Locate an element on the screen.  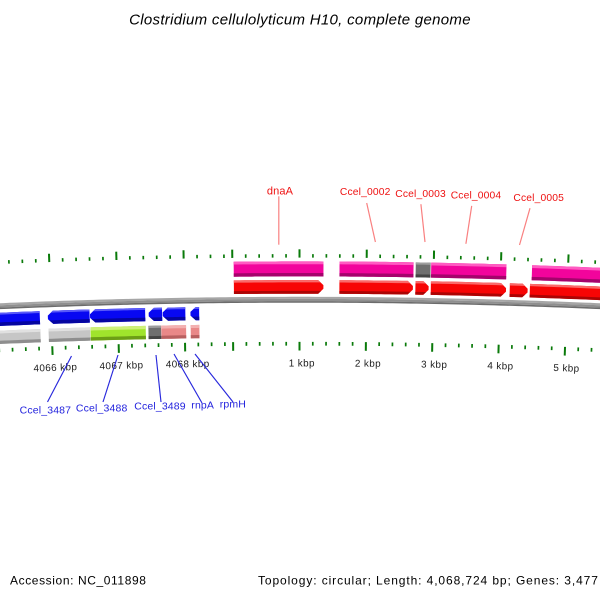
svg-text: Ccel_0002 is located at coordinates (365, 192).